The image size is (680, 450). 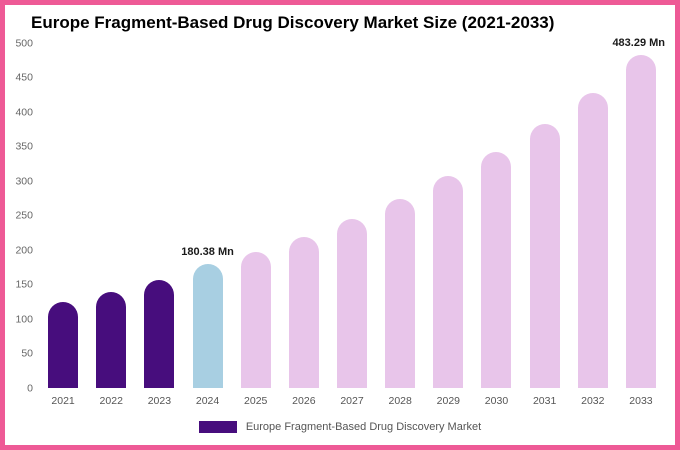 What do you see at coordinates (593, 401) in the screenshot?
I see `x-tick-label: 2032` at bounding box center [593, 401].